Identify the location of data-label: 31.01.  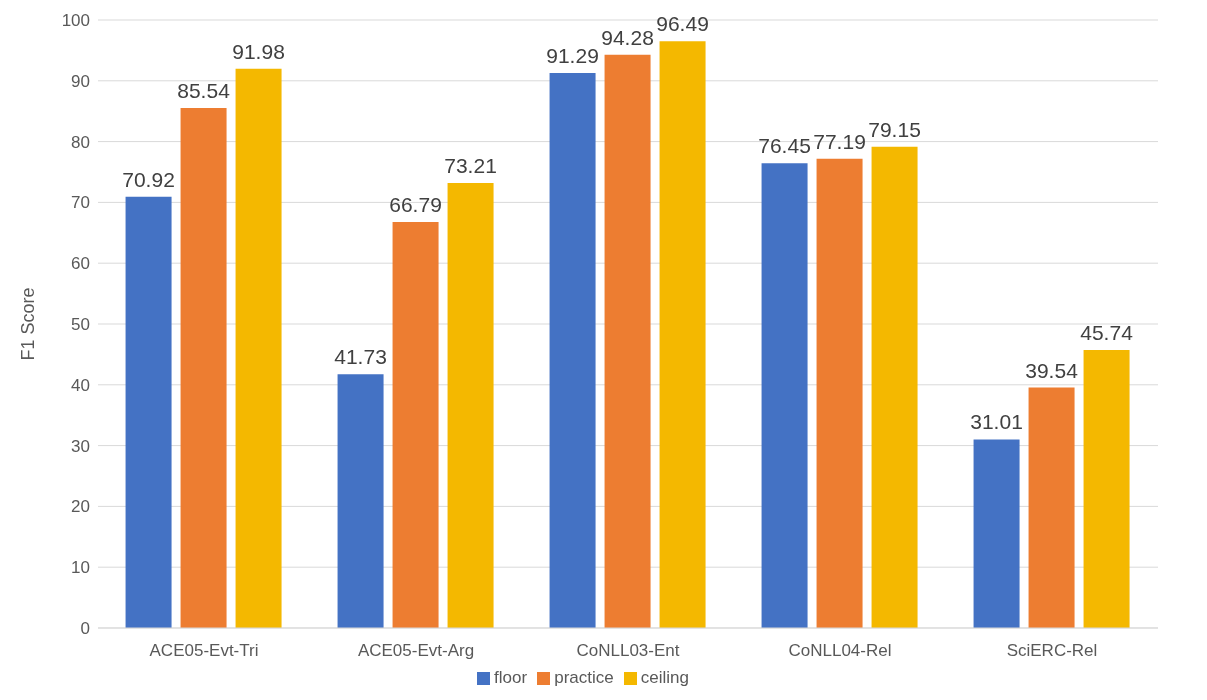
(996, 422).